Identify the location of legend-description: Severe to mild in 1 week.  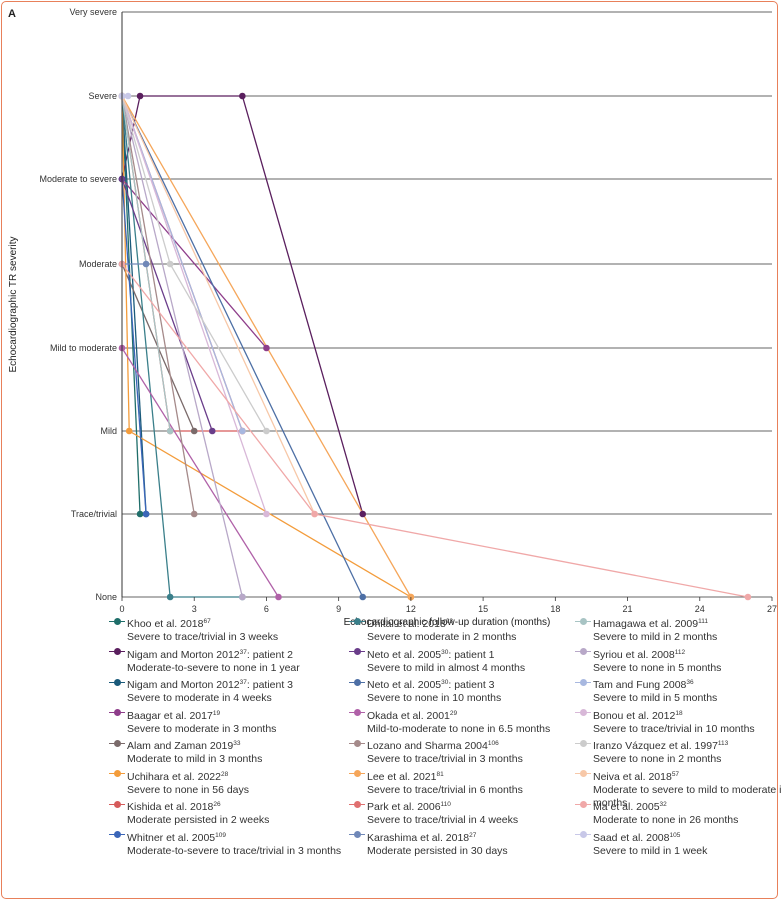
(650, 850).